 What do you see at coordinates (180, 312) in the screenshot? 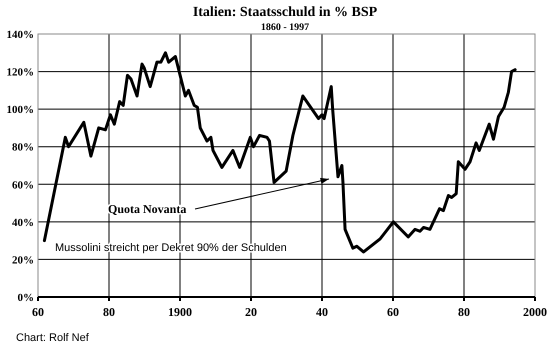
I see `x-tick-label: 1900` at bounding box center [180, 312].